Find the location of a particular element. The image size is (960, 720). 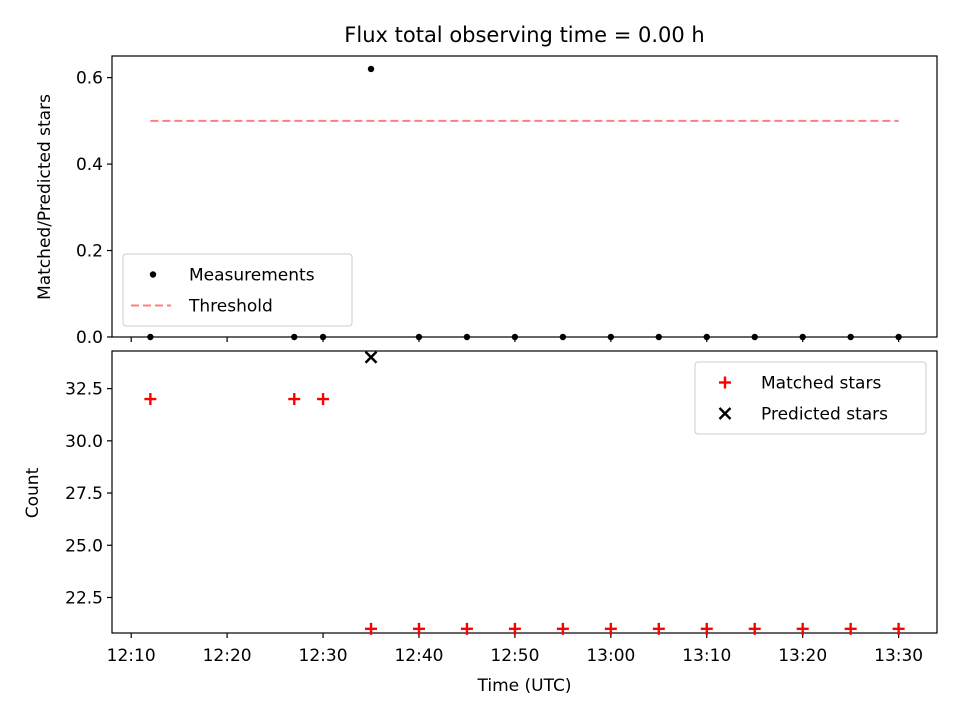

bottom-legend-box is located at coordinates (810, 398).